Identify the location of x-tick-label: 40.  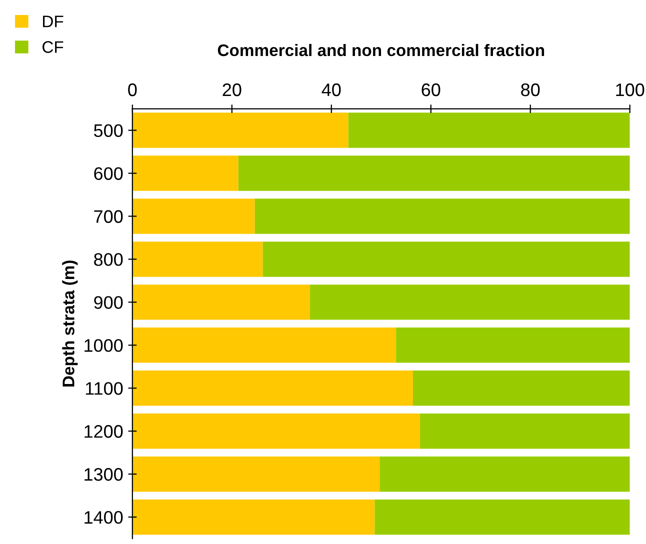
(331, 89).